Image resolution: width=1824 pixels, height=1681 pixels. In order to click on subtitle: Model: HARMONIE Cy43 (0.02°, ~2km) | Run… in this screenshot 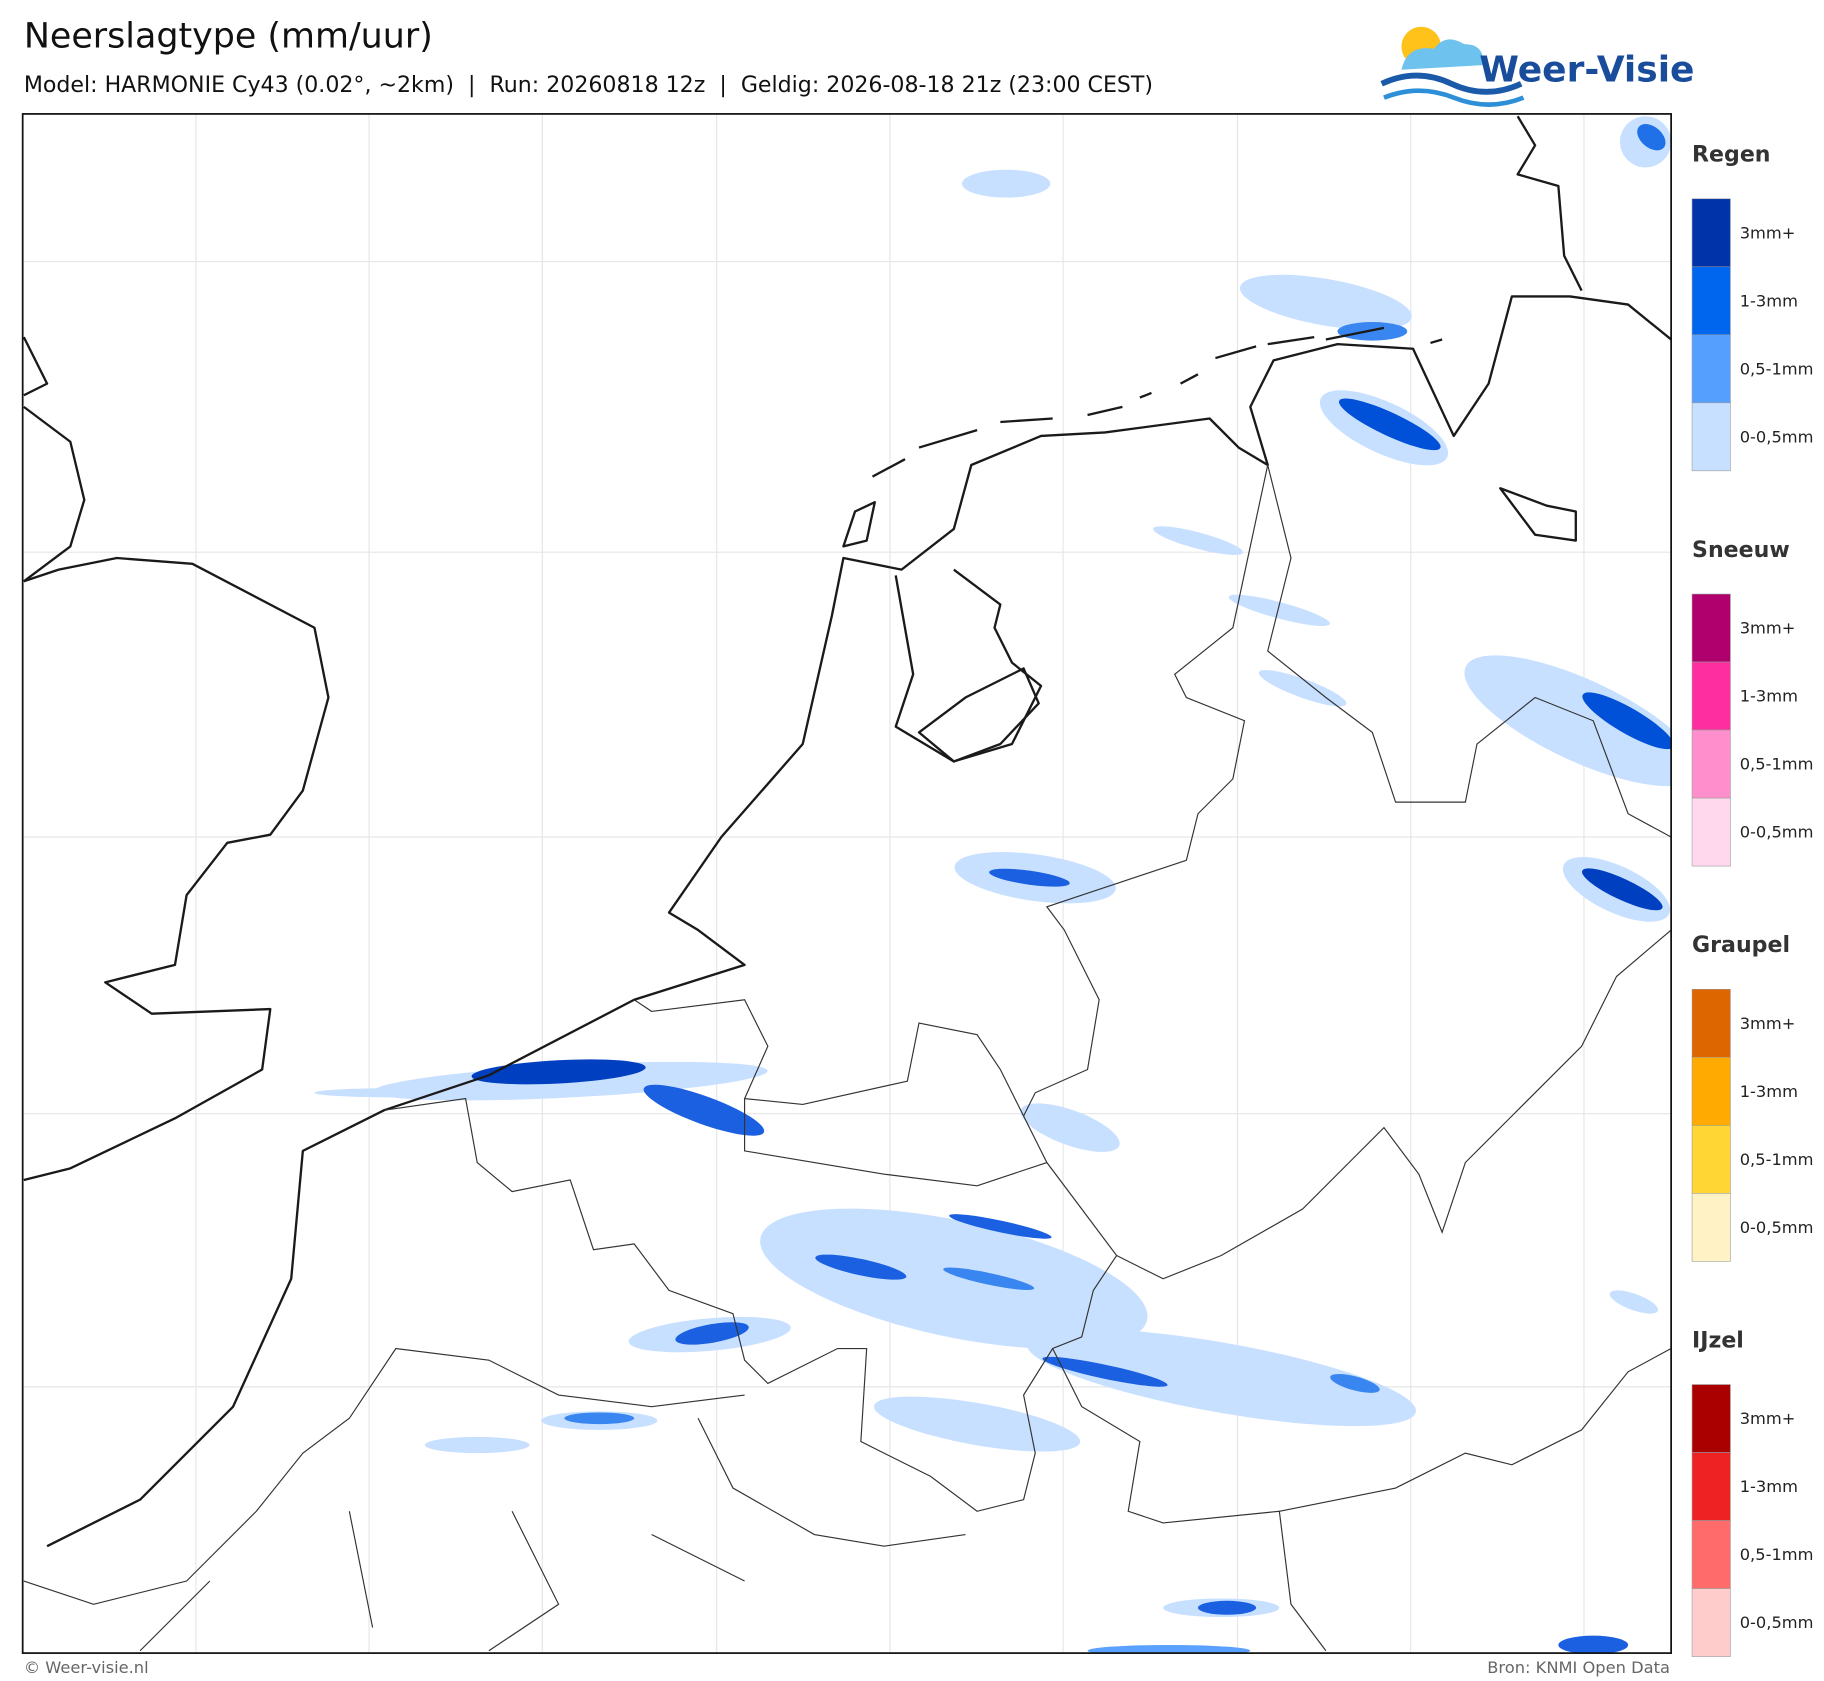, I will do `click(588, 85)`.